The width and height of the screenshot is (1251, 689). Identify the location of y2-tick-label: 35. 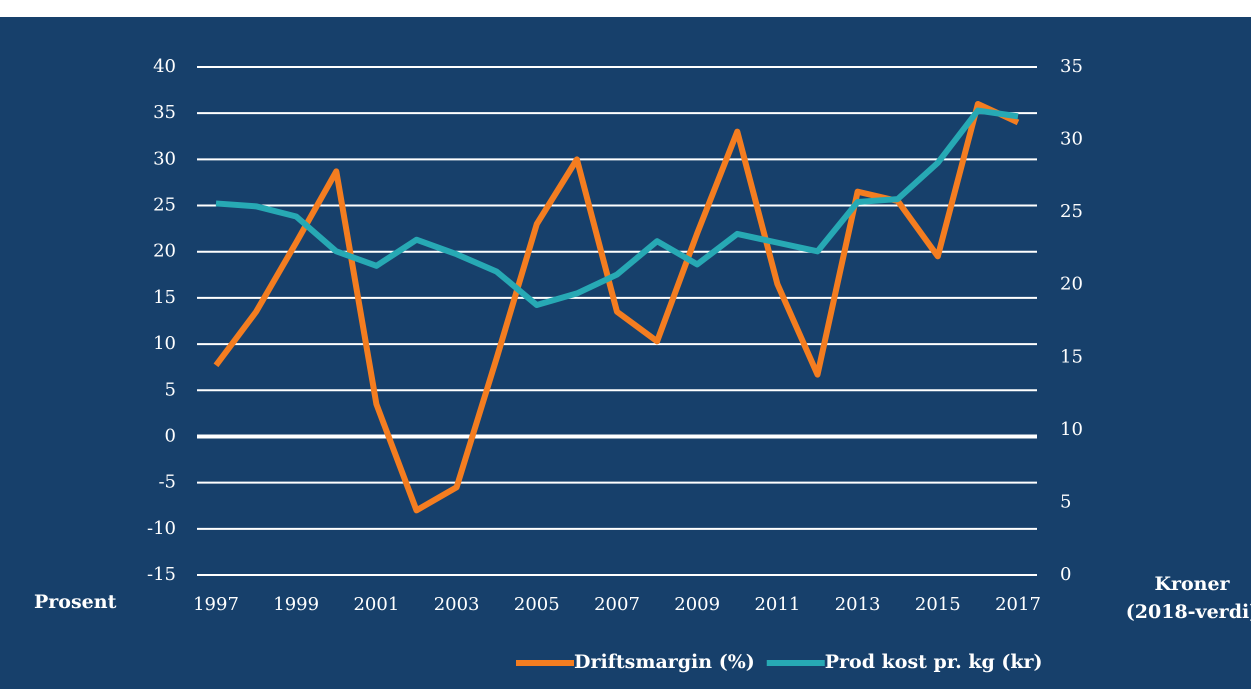
(1071, 66).